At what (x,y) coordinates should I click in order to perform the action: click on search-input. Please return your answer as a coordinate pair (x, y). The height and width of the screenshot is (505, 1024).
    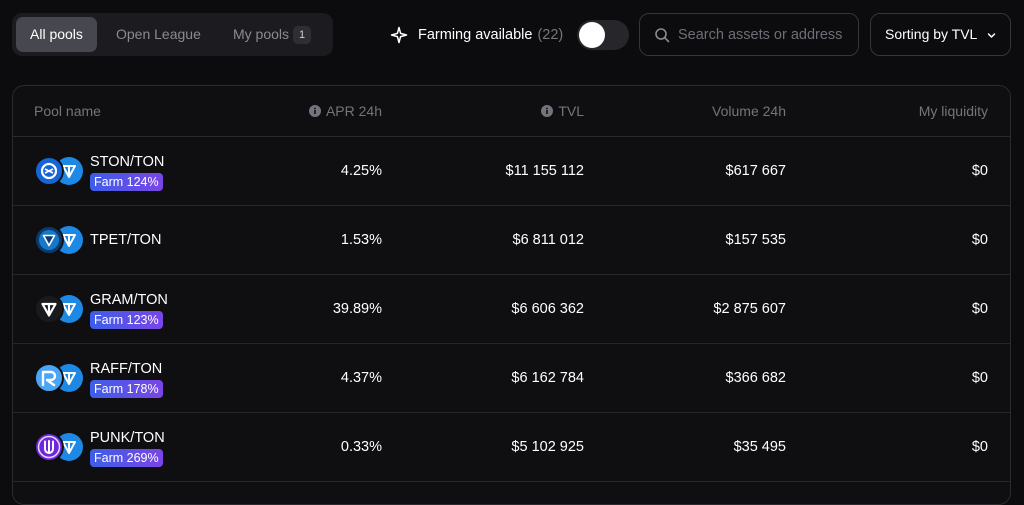
    Looking at the image, I should click on (766, 34).